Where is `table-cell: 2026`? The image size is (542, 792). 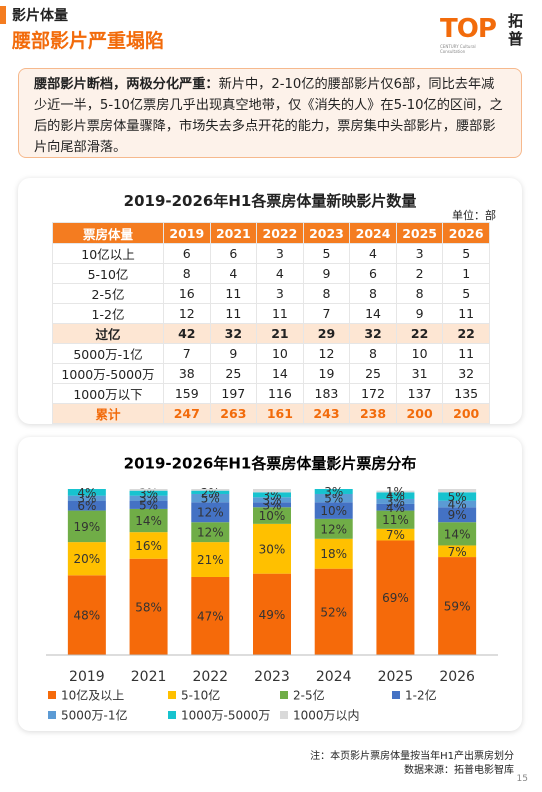
table-cell: 2026 is located at coordinates (466, 233).